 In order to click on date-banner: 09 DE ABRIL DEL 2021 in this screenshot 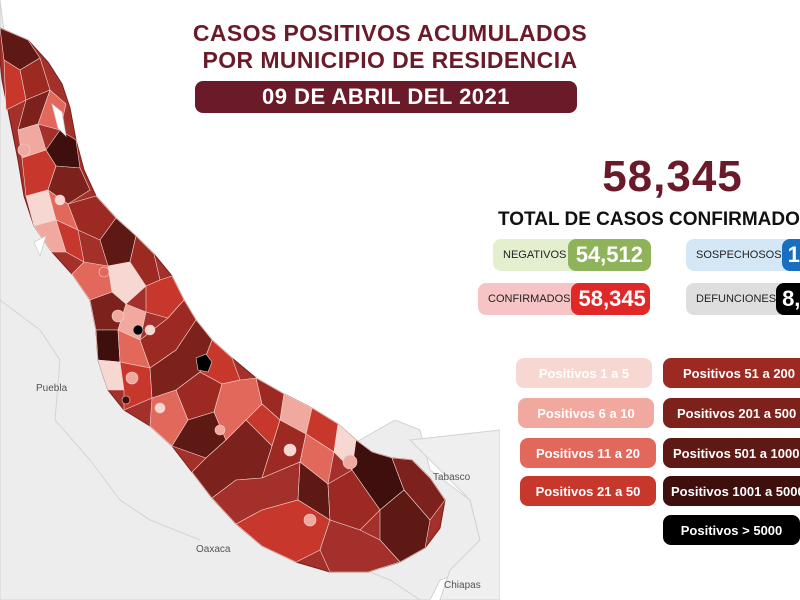, I will do `click(386, 97)`.